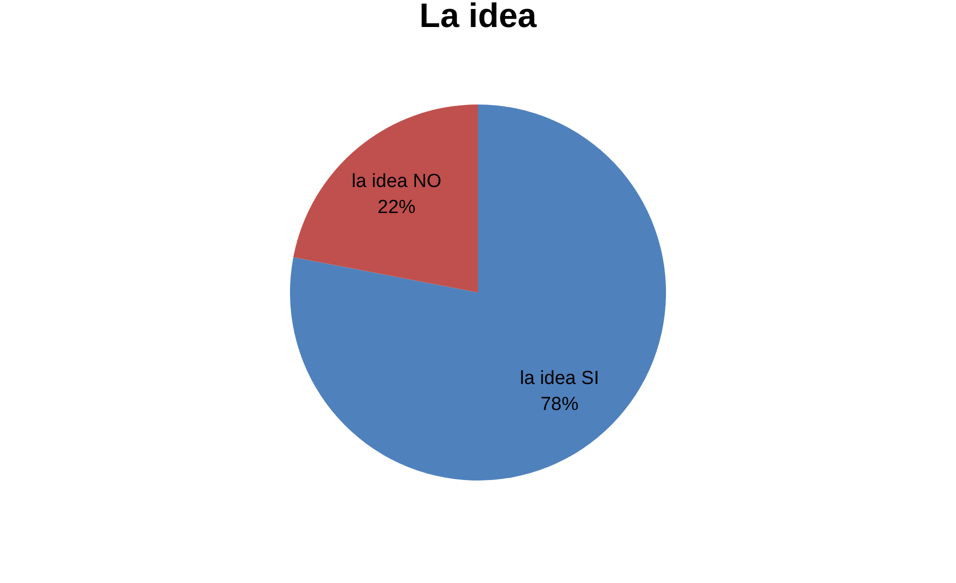 Image resolution: width=956 pixels, height=583 pixels. Describe the element at coordinates (559, 404) in the screenshot. I see `data-label: 78%` at that location.